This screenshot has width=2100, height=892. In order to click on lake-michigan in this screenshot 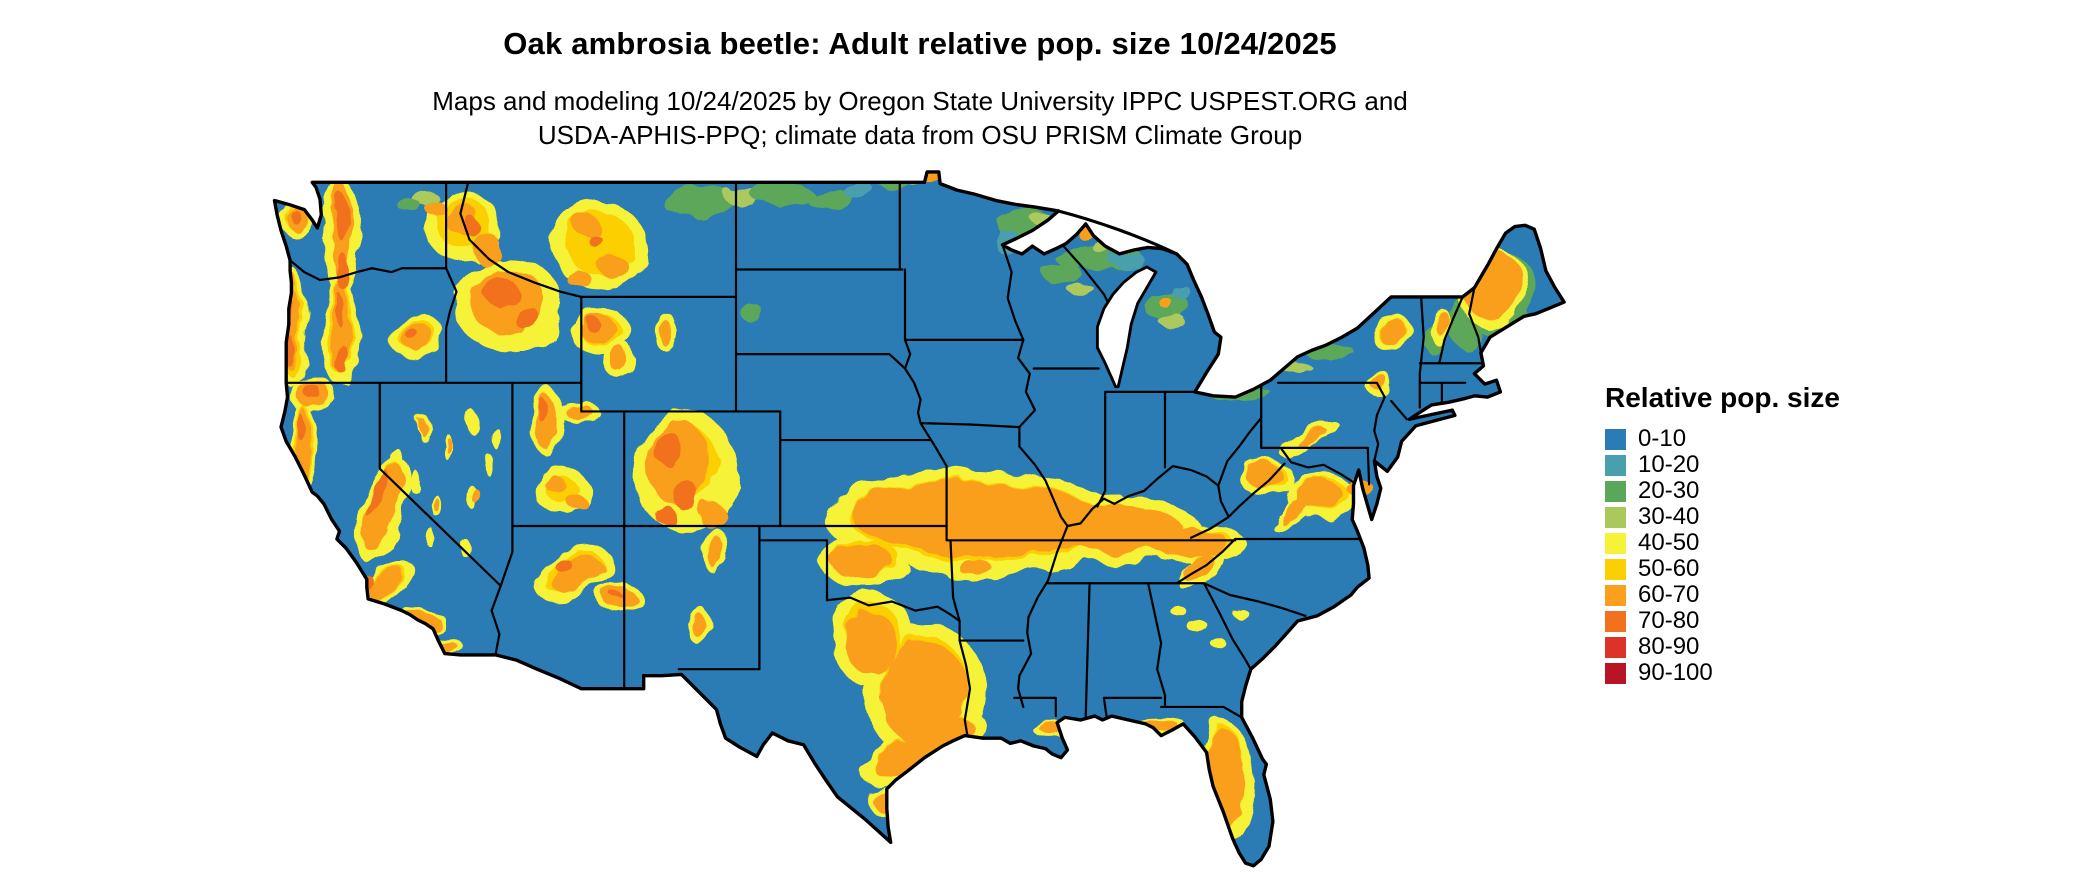, I will do `click(1126, 327)`.